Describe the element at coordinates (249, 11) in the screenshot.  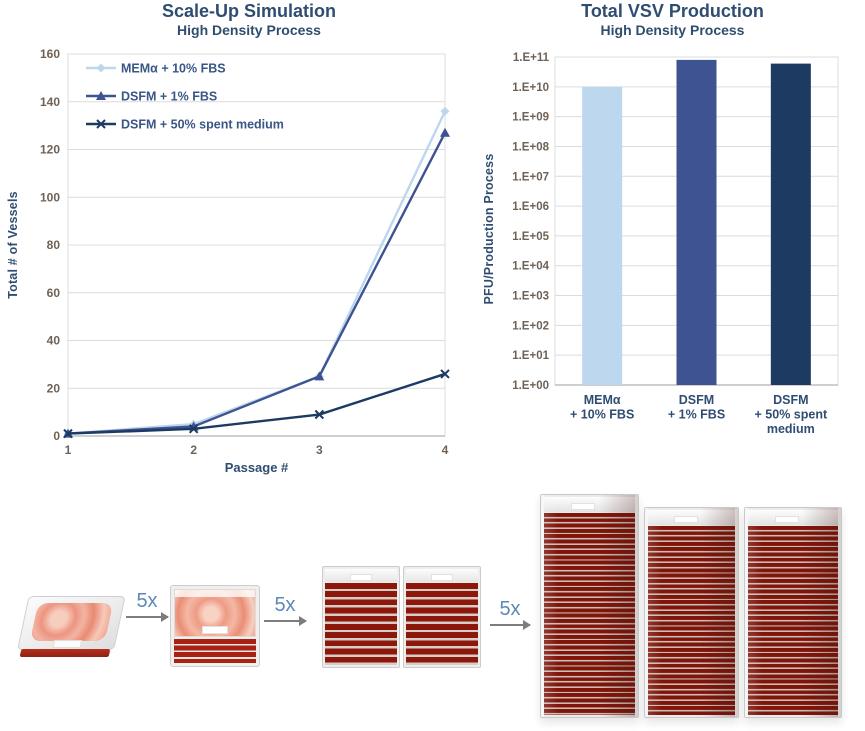
I see `left-chart-title: Scale-Up Simulation` at that location.